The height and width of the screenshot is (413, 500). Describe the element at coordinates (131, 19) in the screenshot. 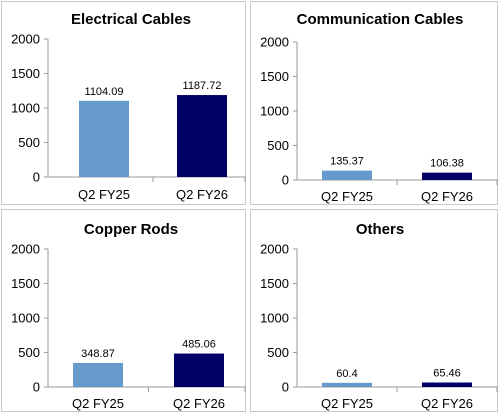

I see `chart-title: Electrical Cables` at that location.